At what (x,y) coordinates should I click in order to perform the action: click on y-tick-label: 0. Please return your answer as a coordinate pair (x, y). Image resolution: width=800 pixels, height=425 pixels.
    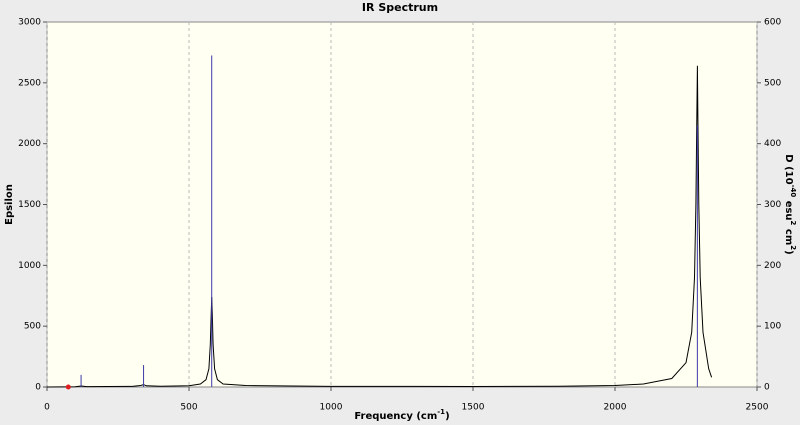
    Looking at the image, I should click on (38, 388).